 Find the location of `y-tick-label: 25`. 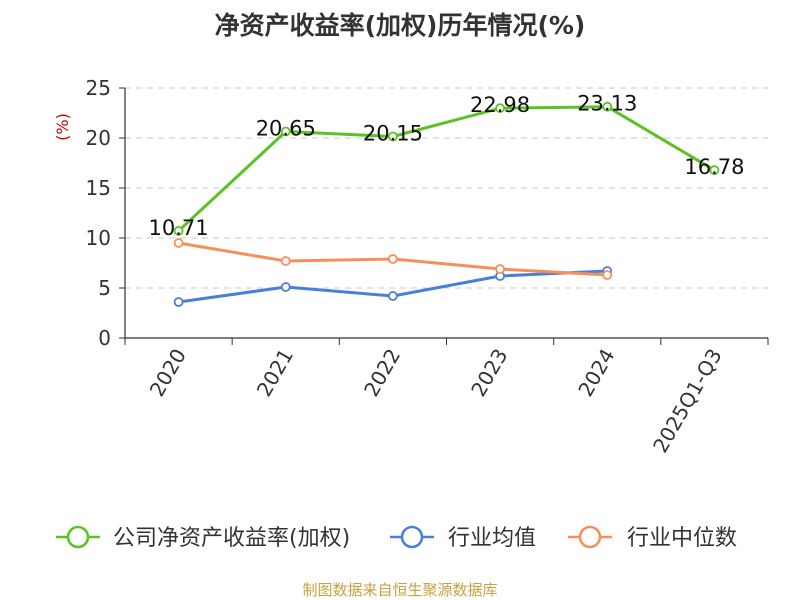

y-tick-label: 25 is located at coordinates (98, 88).